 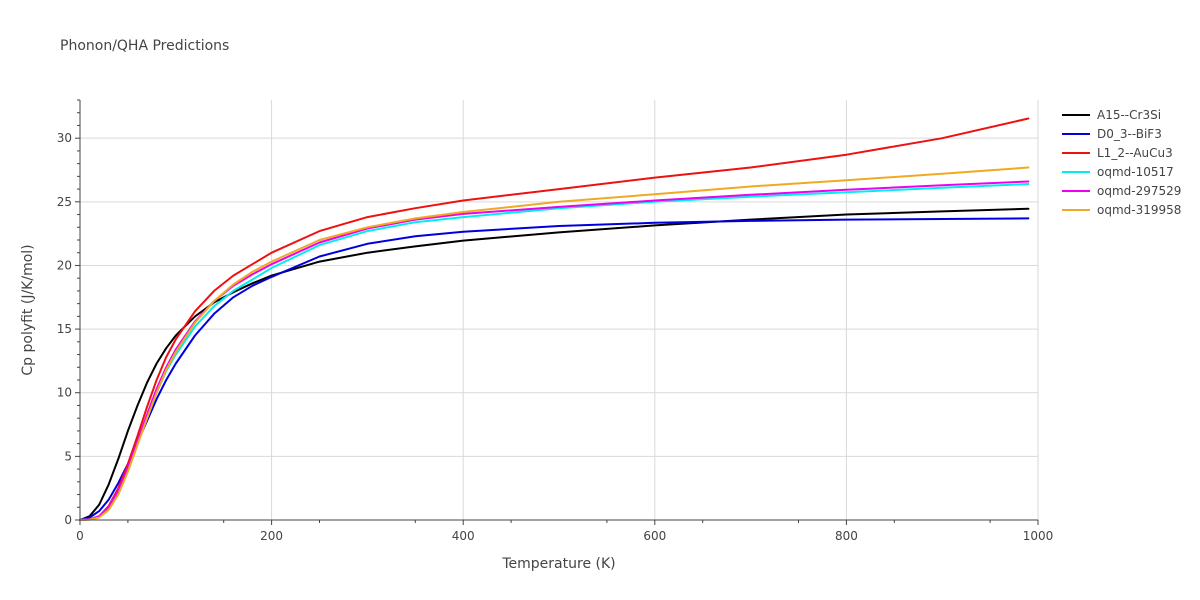 What do you see at coordinates (80, 536) in the screenshot?
I see `x-tick-label: 0` at bounding box center [80, 536].